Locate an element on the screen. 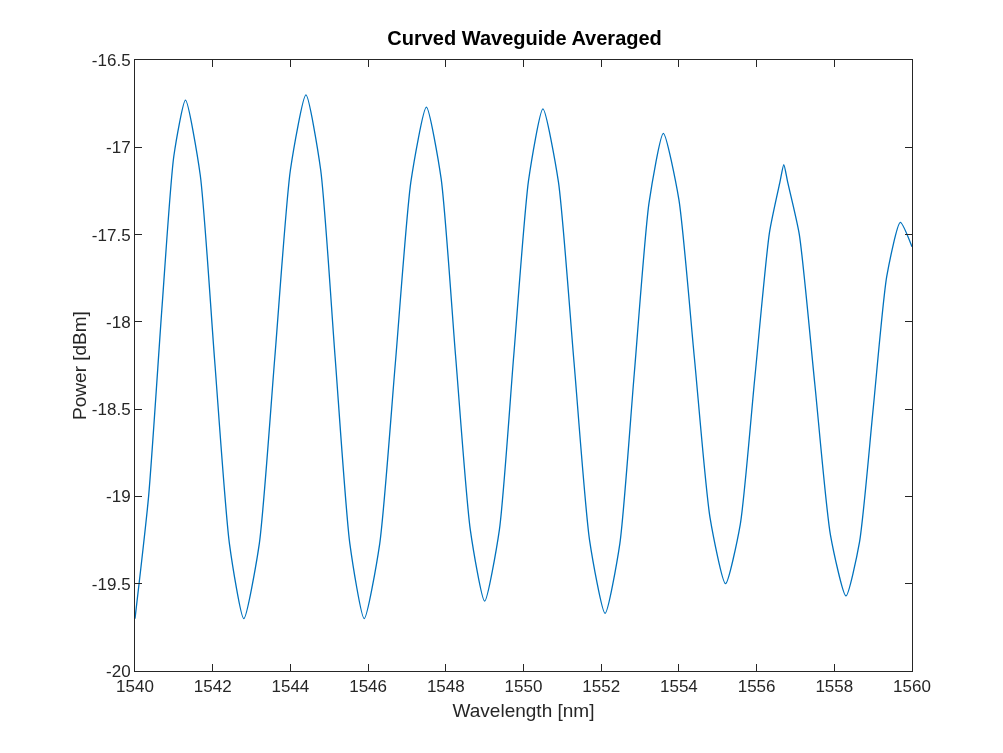  x-tick-label: 1554 is located at coordinates (678, 687).